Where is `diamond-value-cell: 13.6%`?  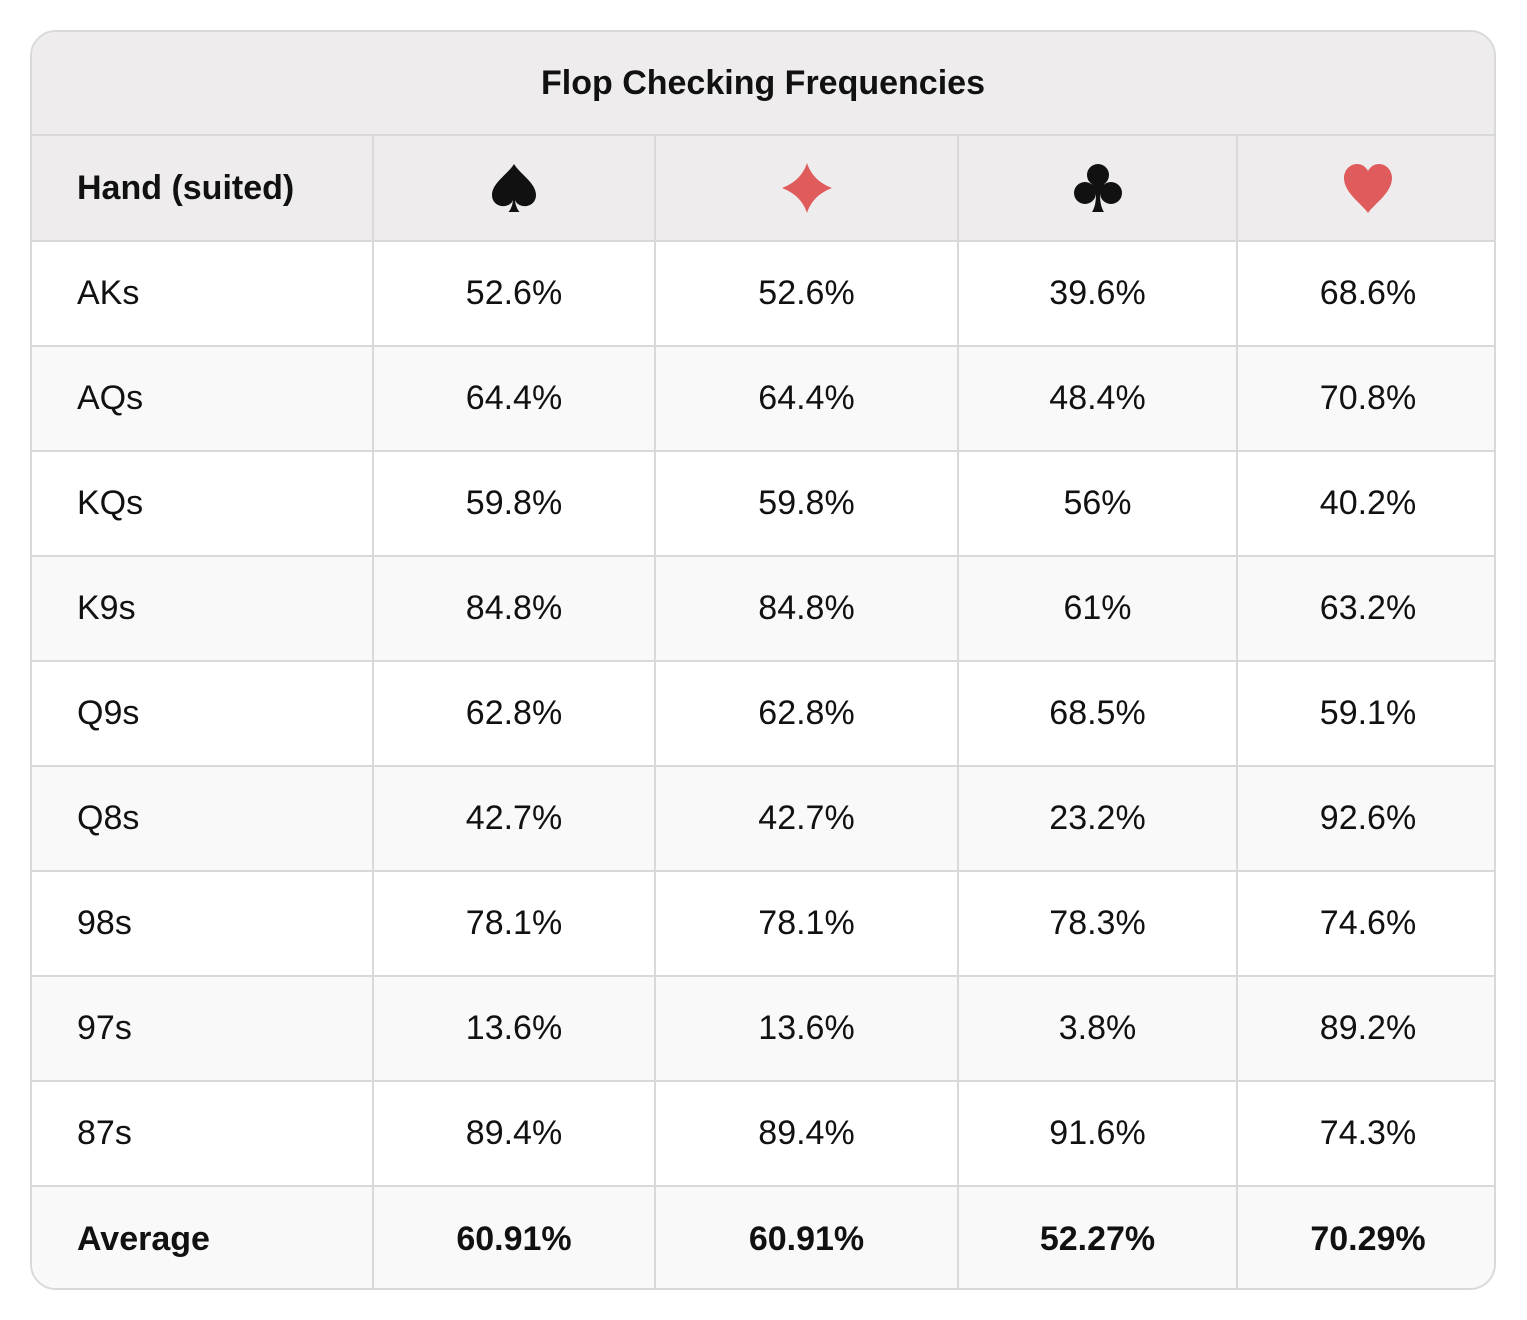 diamond-value-cell: 13.6% is located at coordinates (807, 1029).